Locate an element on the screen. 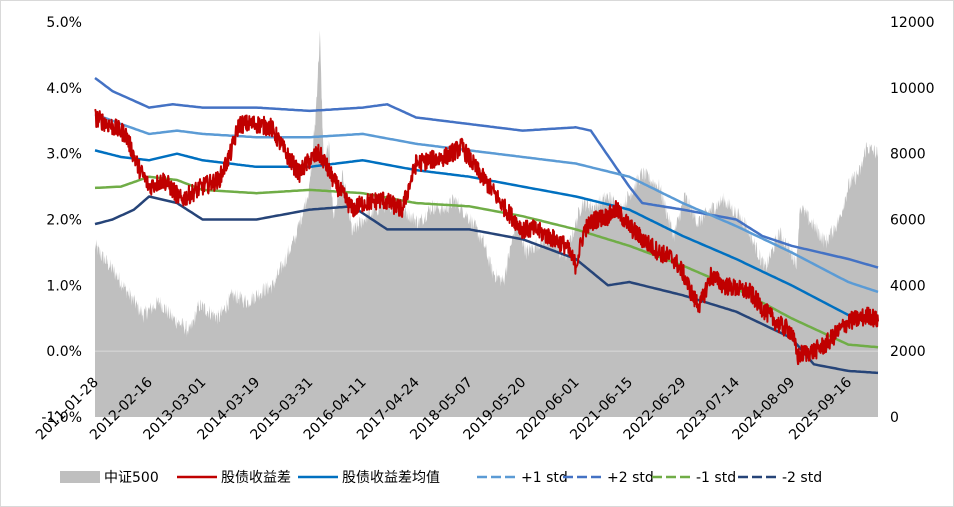 This screenshot has width=954, height=507. y-right-tick-label: 6000 is located at coordinates (908, 221).